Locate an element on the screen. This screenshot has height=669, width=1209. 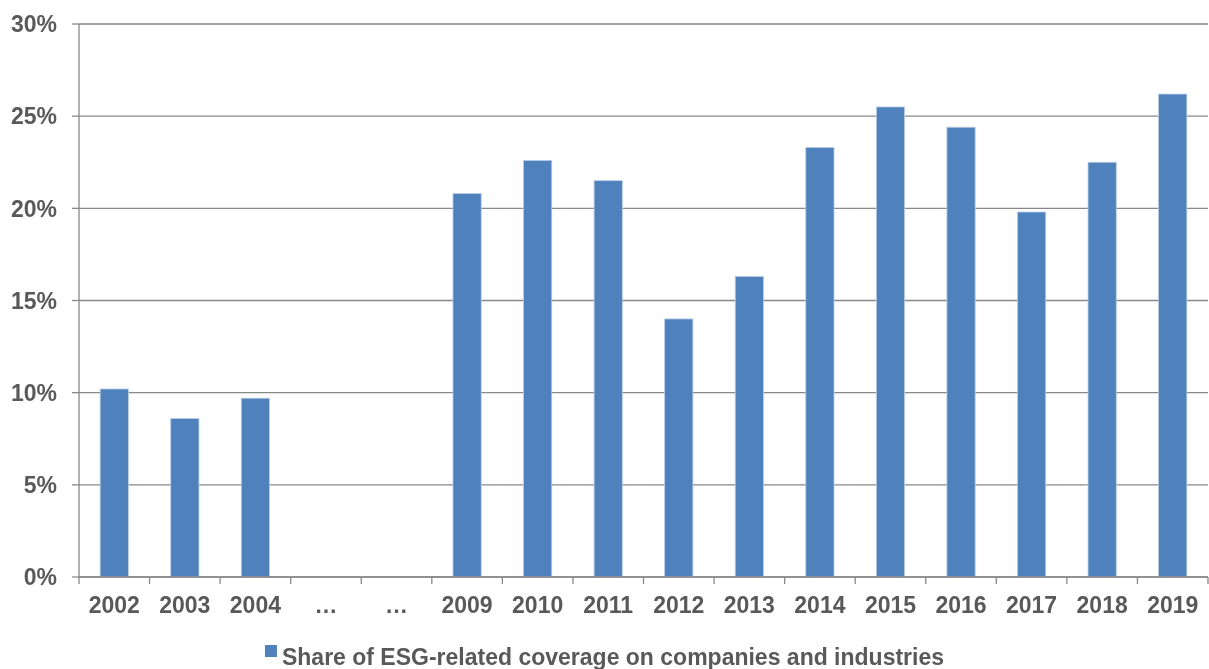
y-tick-label: 5% is located at coordinates (40, 485).